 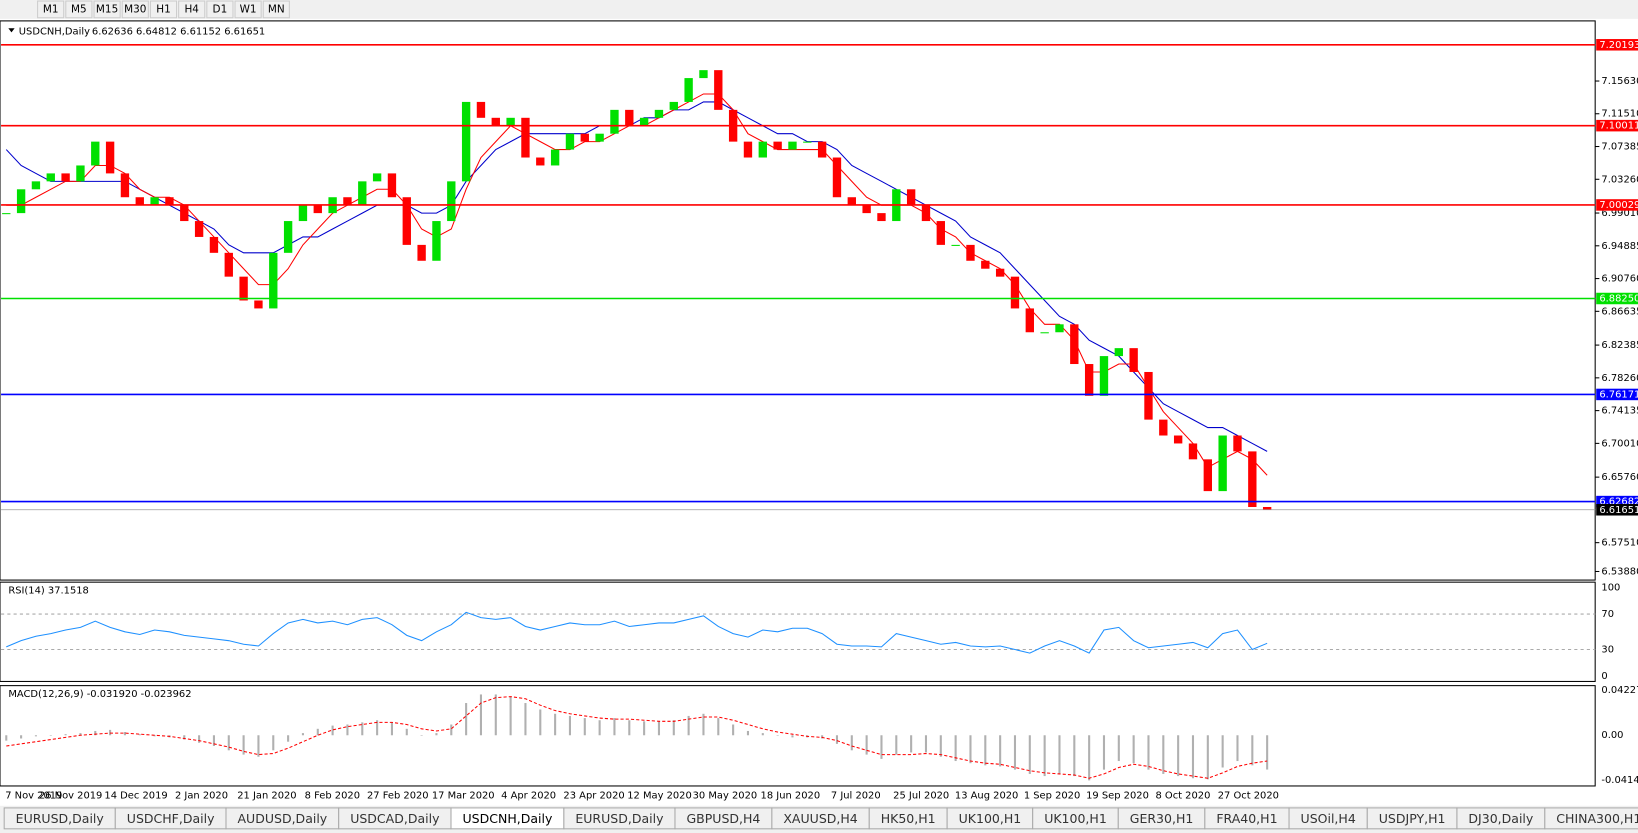 I want to click on x-tick-label: 1 Sep 2020, so click(x=1052, y=795).